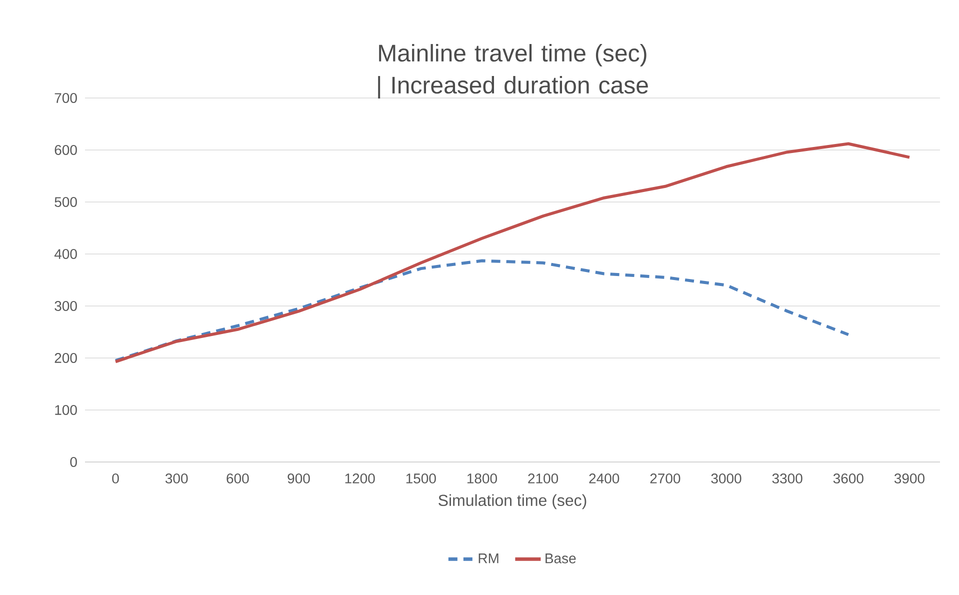  Describe the element at coordinates (237, 479) in the screenshot. I see `x-tick-label: 600` at that location.